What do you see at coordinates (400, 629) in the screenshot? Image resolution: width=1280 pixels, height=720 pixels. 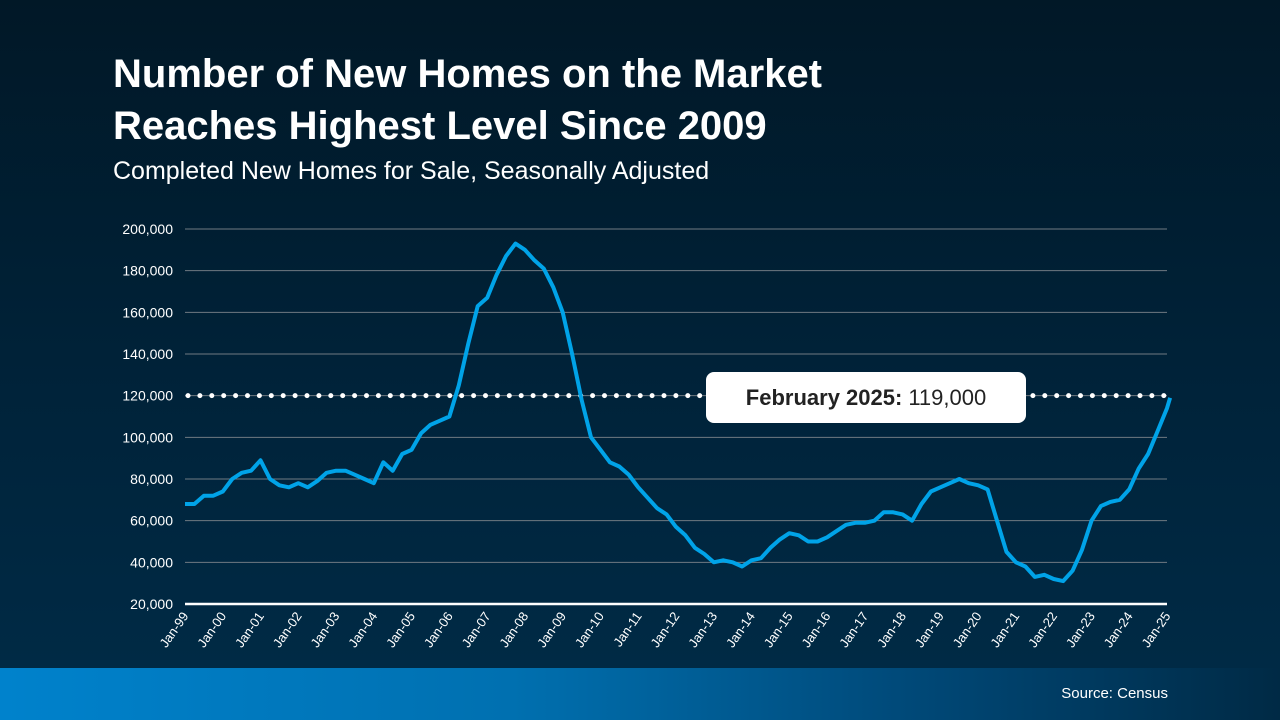 I see `x-tick-label: Jan-05` at bounding box center [400, 629].